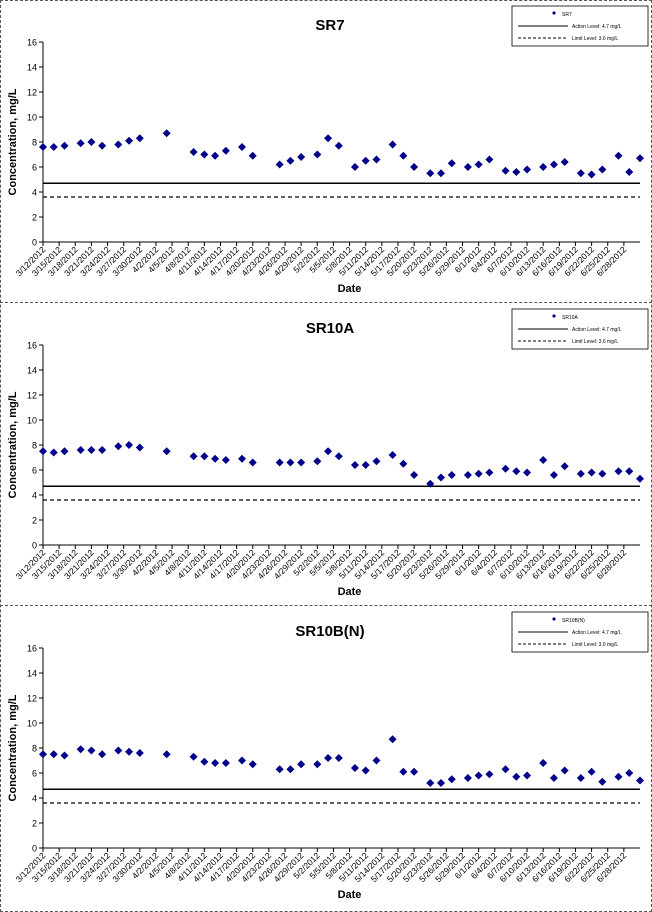 This screenshot has width=652, height=912. I want to click on y-tick-label: 4, so click(34, 496).